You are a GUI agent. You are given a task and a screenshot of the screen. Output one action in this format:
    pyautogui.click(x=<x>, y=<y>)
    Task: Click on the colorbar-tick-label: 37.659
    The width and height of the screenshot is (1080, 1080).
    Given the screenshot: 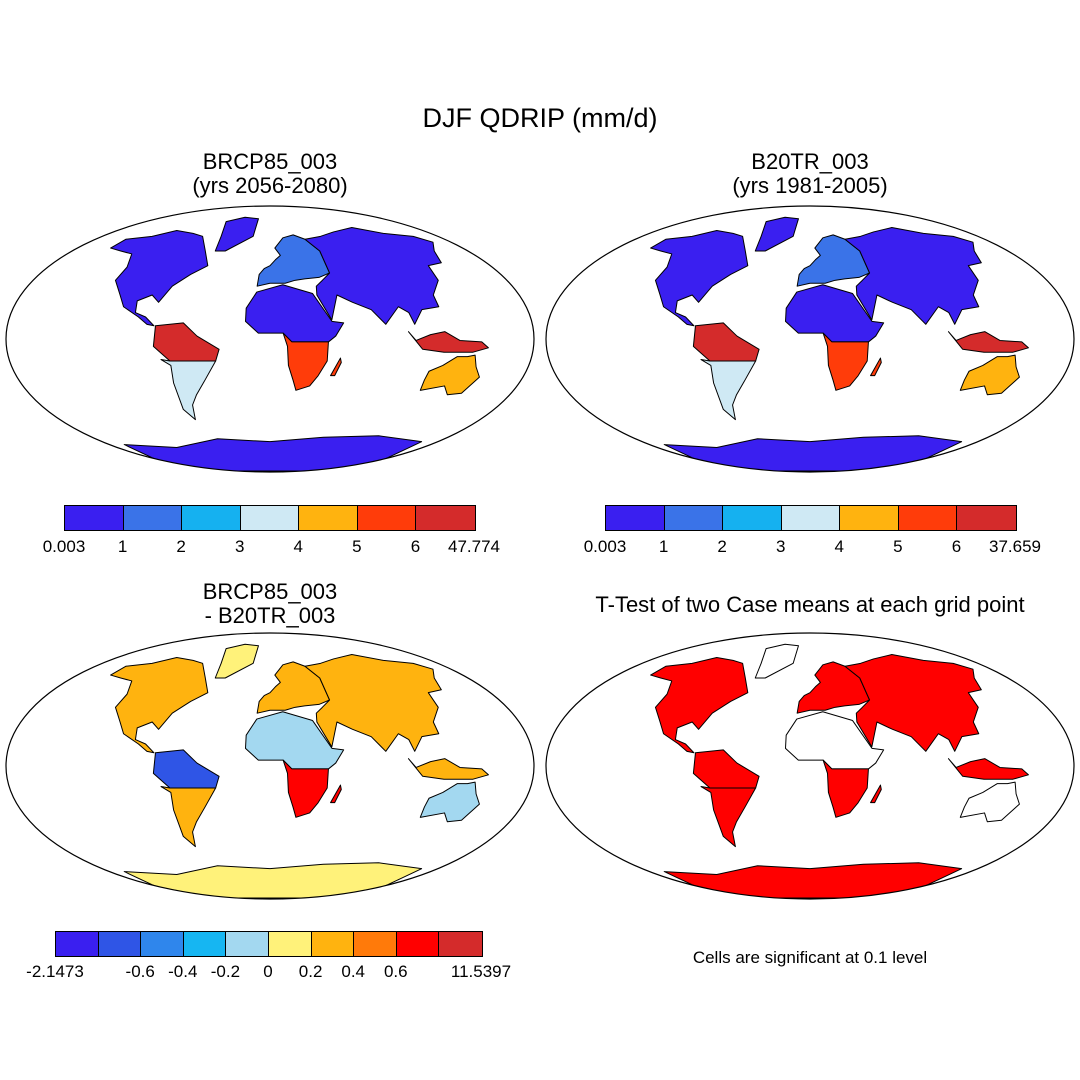 What is the action you would take?
    pyautogui.click(x=1015, y=546)
    